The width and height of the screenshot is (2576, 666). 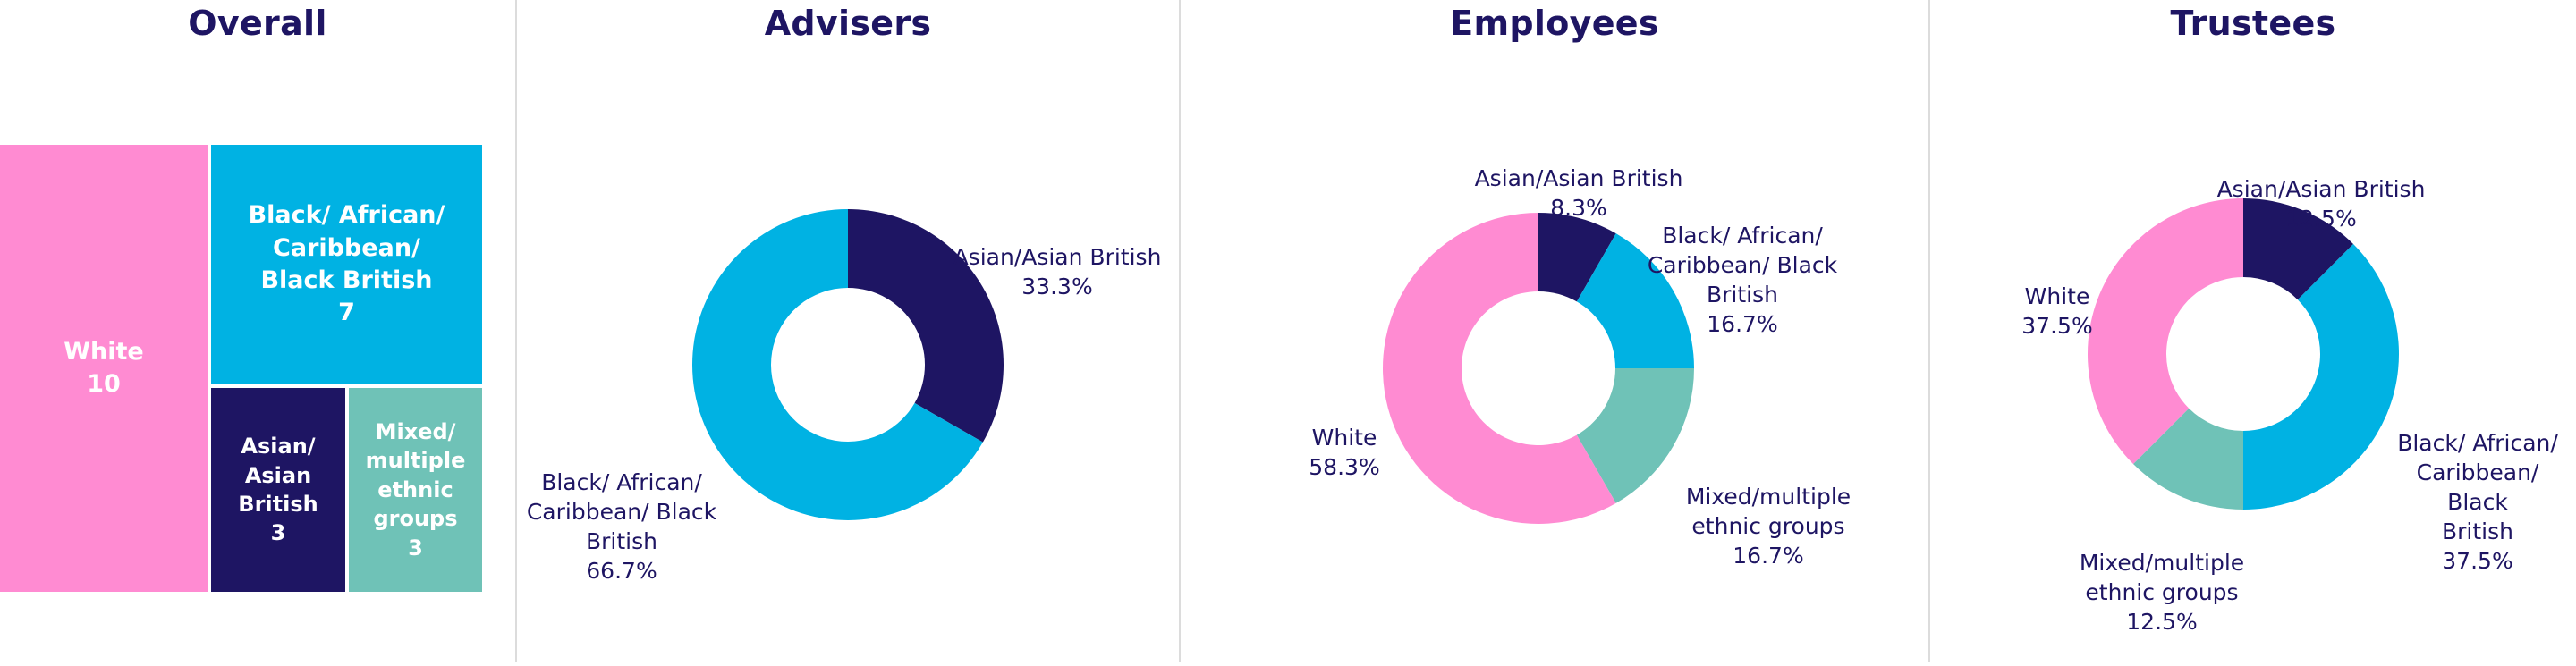 What do you see at coordinates (104, 368) in the screenshot?
I see `treemap-cell-white: White 10` at bounding box center [104, 368].